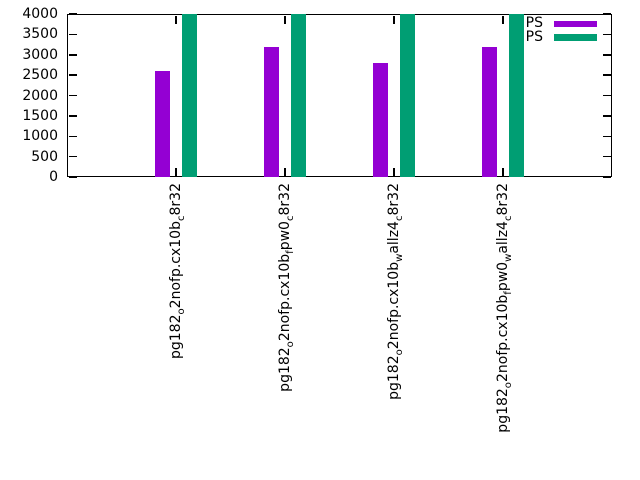 The width and height of the screenshot is (640, 480). I want to click on y-tick-label: 4000, so click(40, 14).